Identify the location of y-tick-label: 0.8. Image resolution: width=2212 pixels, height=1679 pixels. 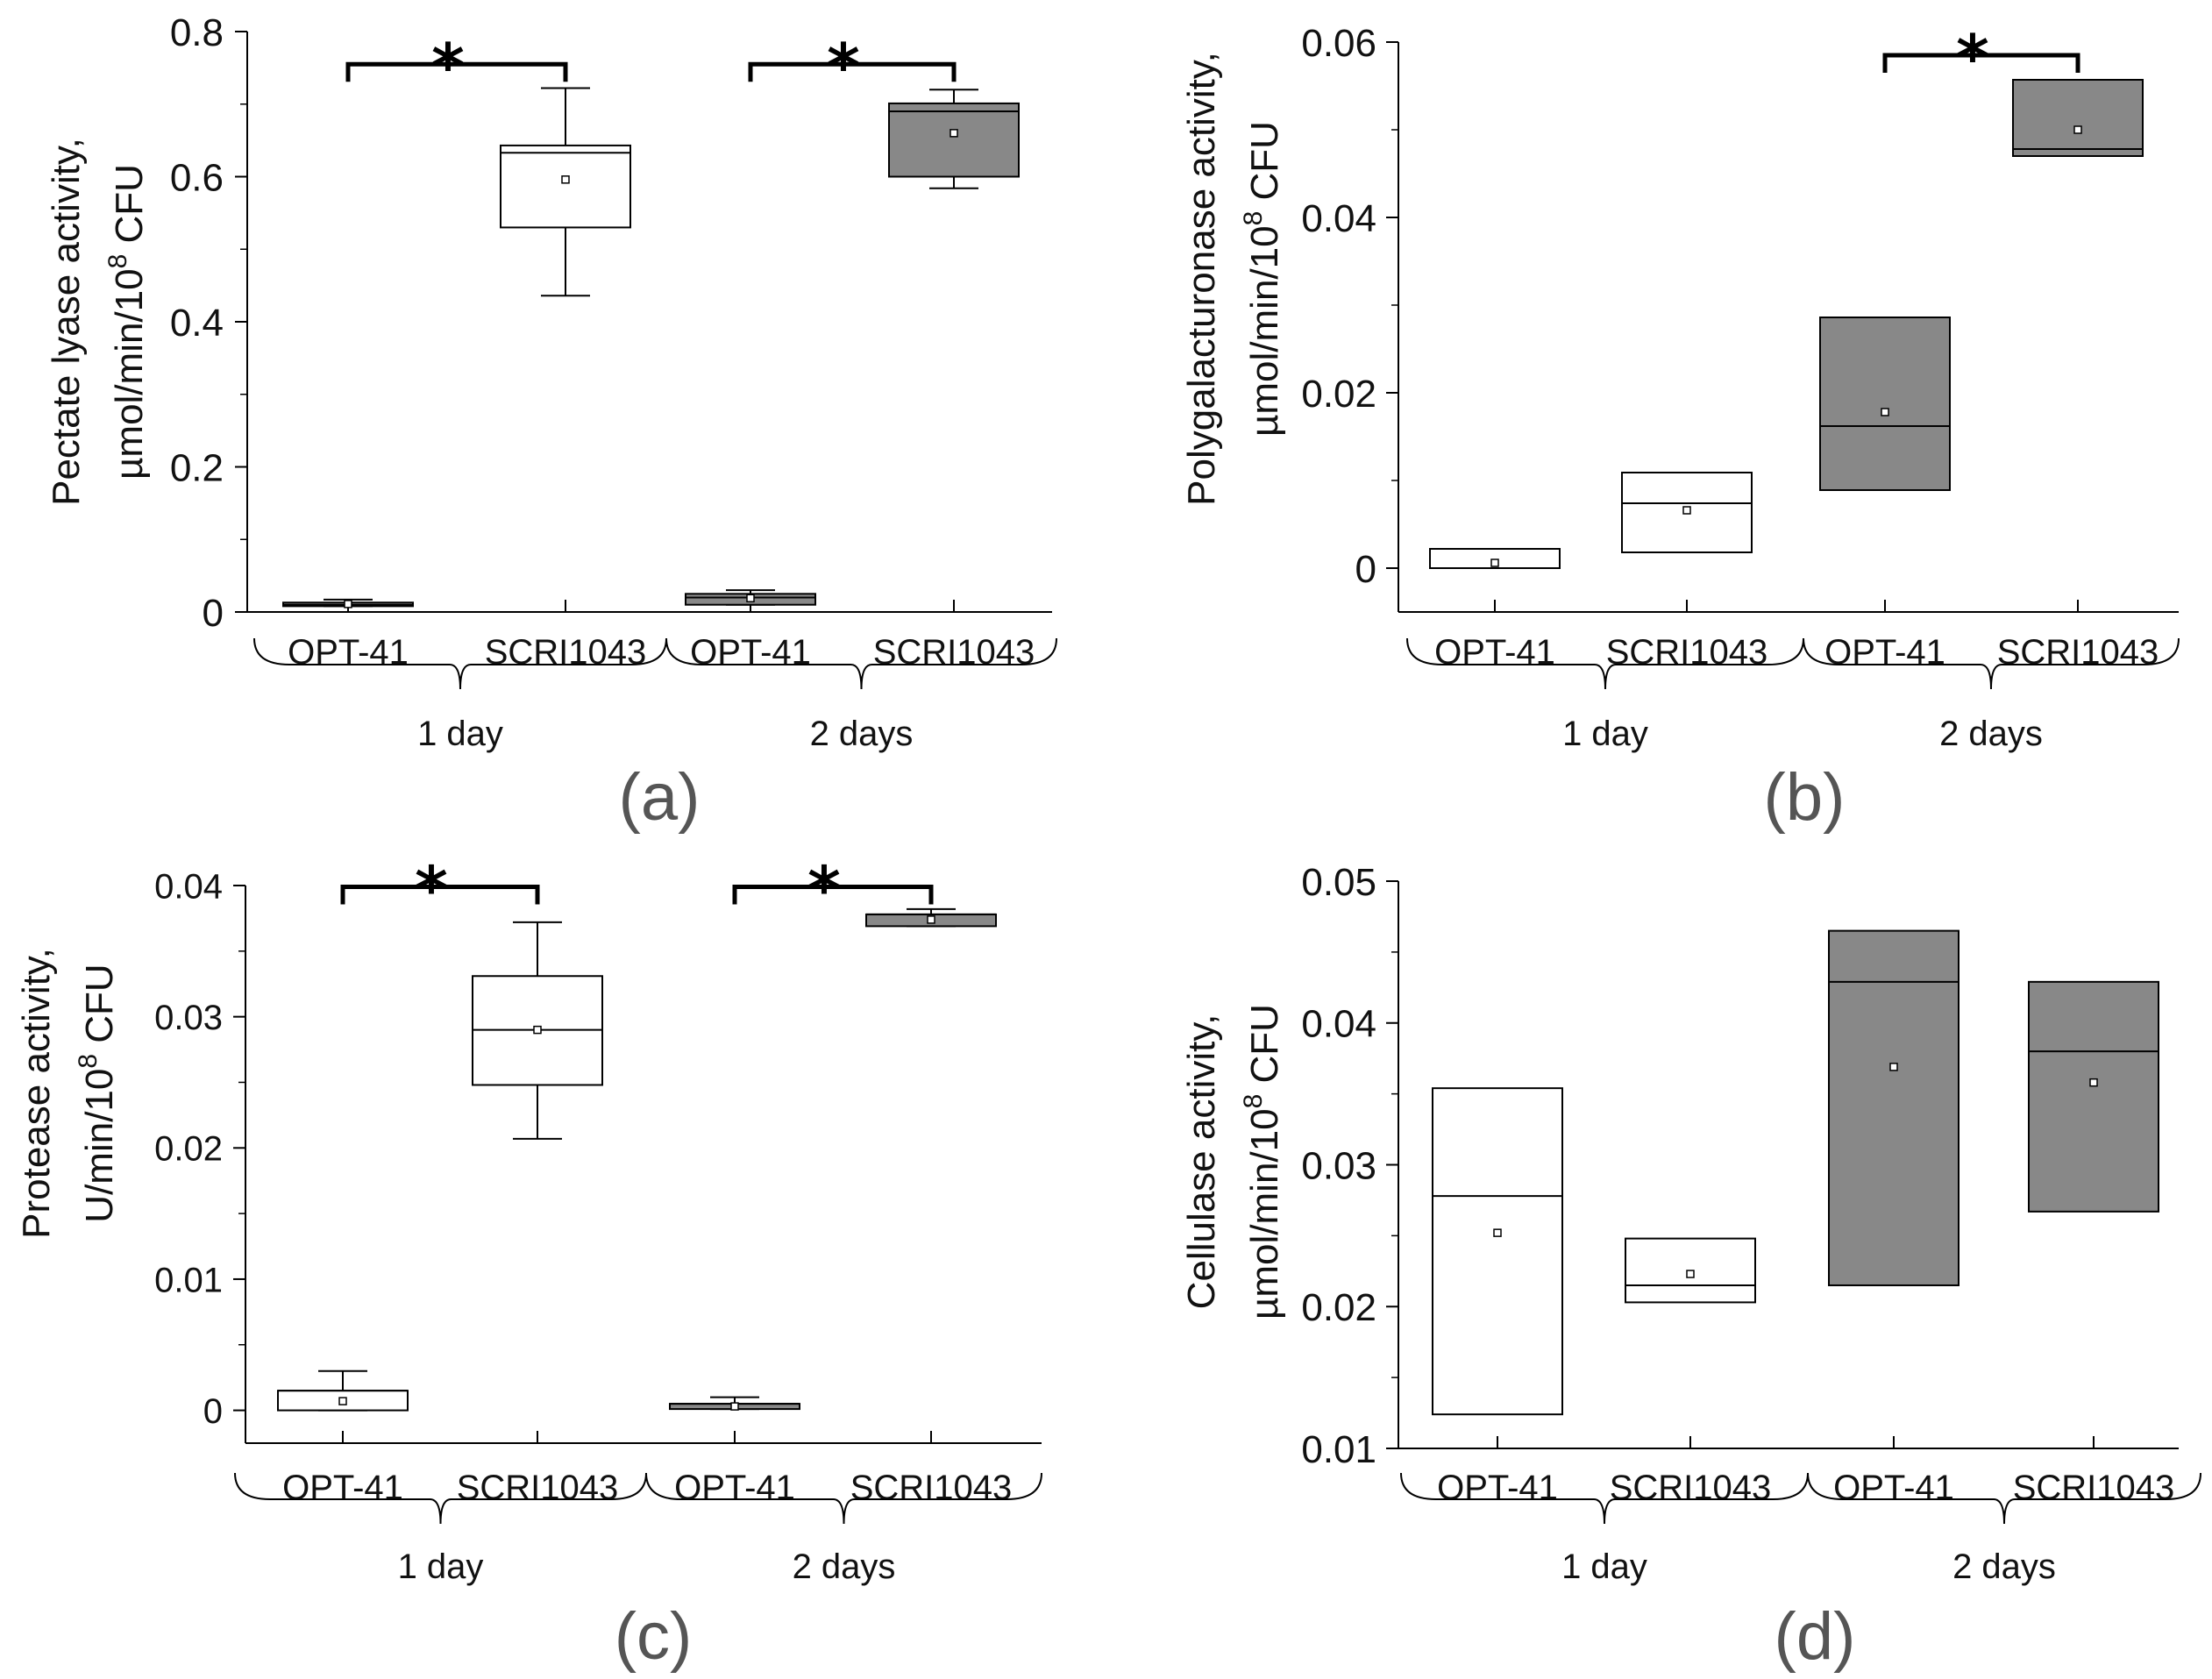
(197, 32).